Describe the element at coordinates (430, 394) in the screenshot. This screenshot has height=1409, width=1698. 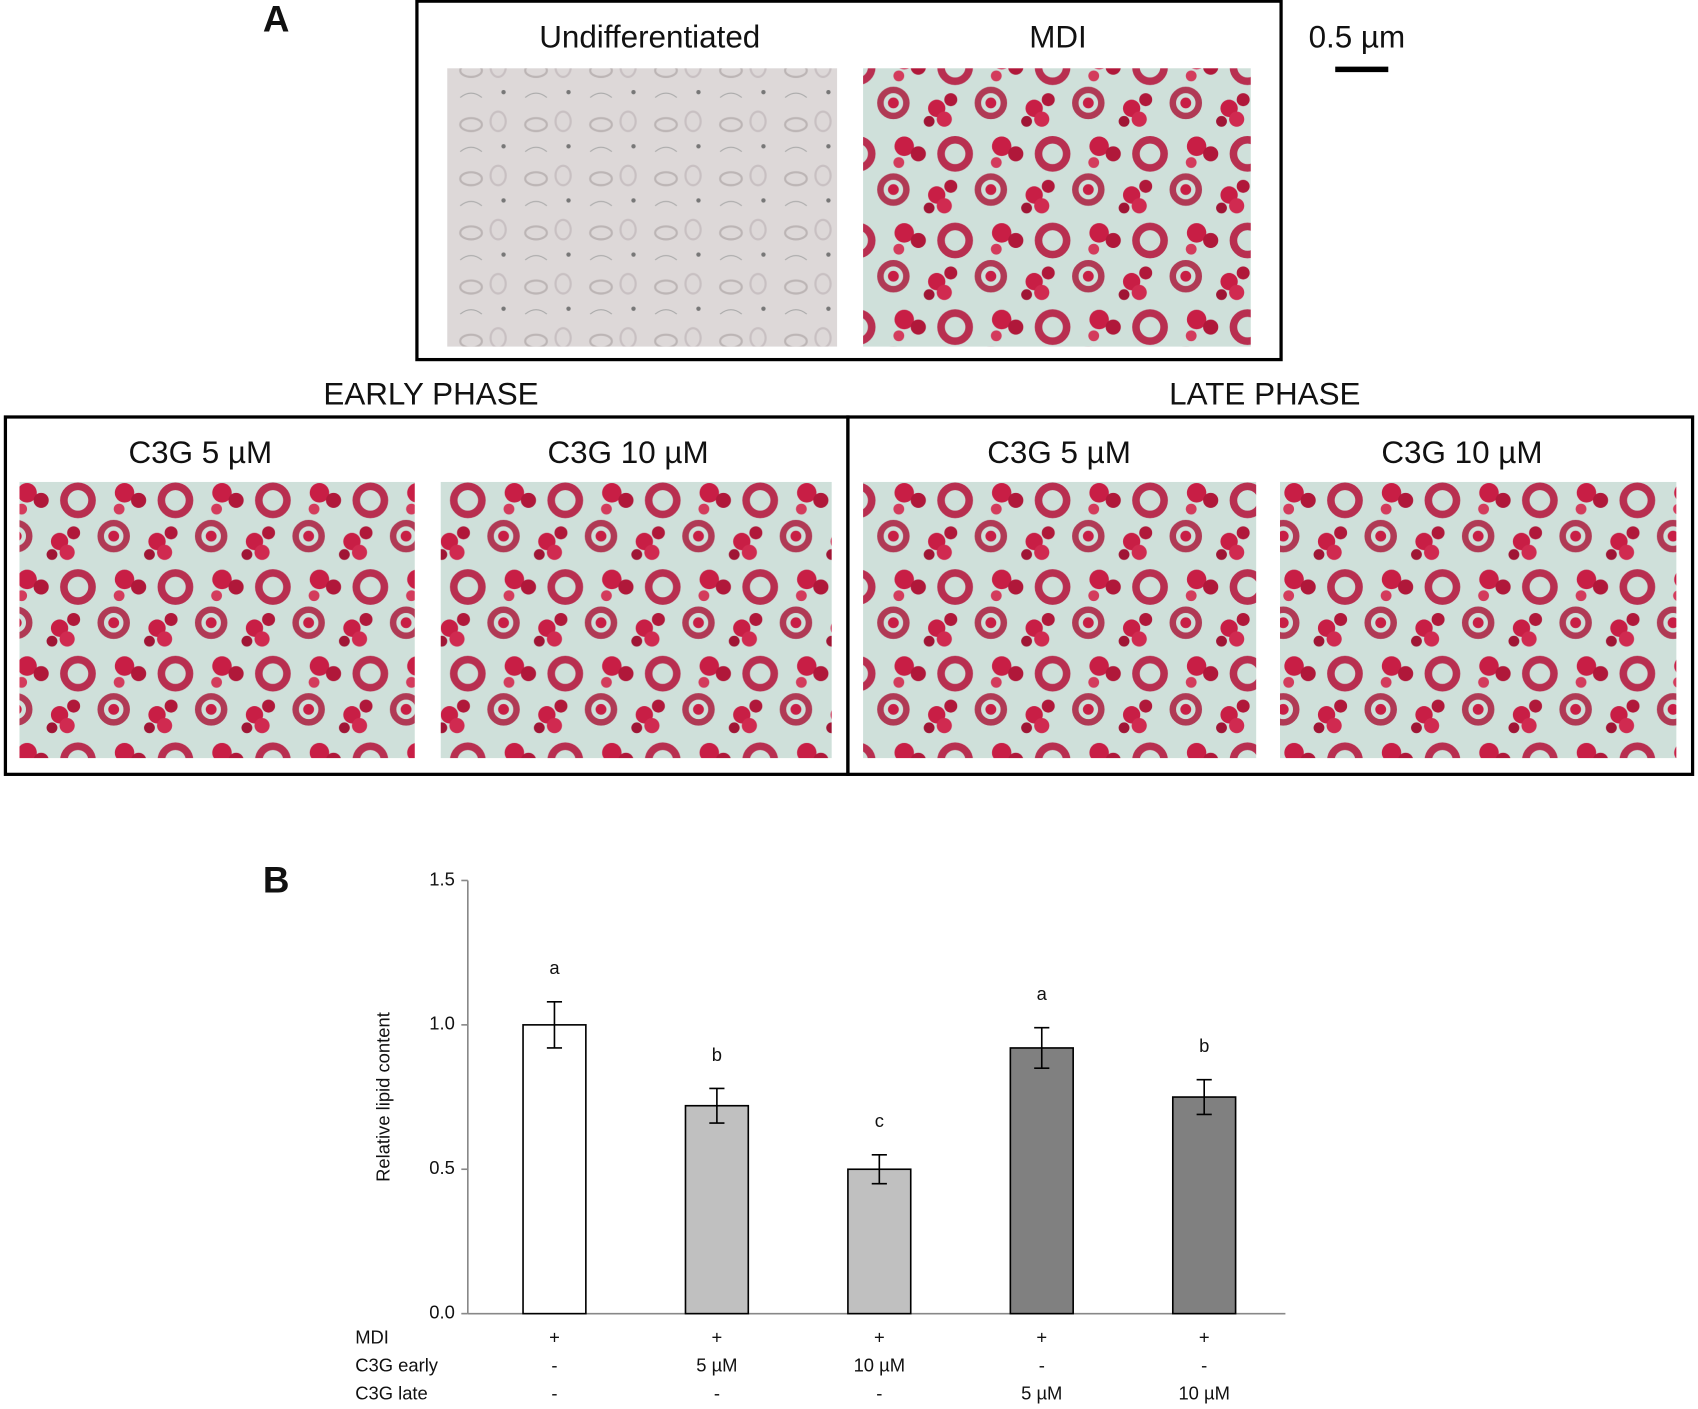
I see `group-title: EARLY PHASE` at that location.